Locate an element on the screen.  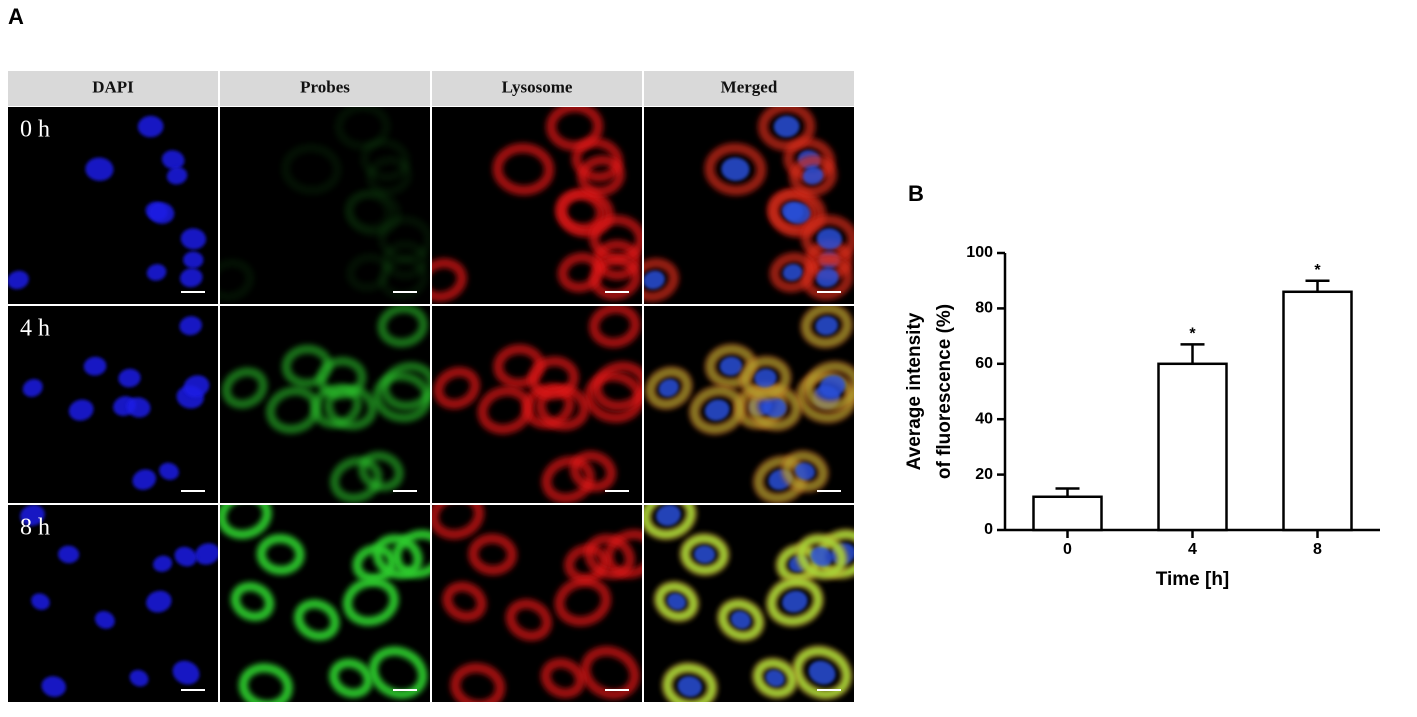
x-tick-label: 0 is located at coordinates (1067, 549).